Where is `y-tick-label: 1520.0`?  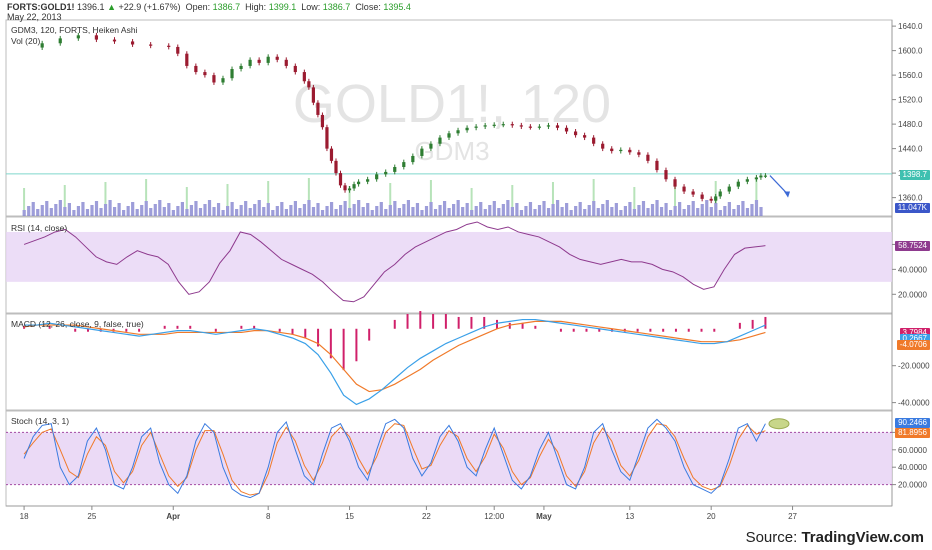
y-tick-label: 1520.0 is located at coordinates (910, 100).